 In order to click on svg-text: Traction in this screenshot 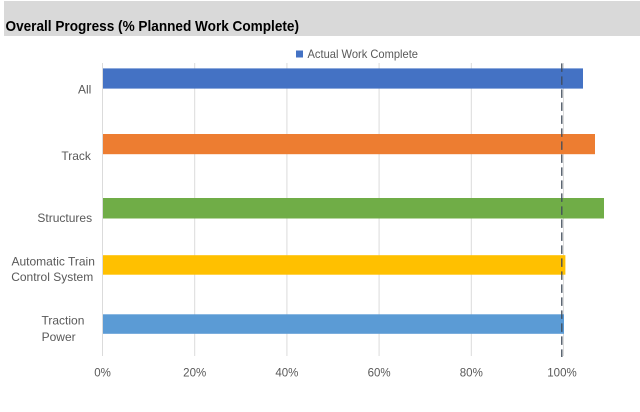, I will do `click(63, 320)`.